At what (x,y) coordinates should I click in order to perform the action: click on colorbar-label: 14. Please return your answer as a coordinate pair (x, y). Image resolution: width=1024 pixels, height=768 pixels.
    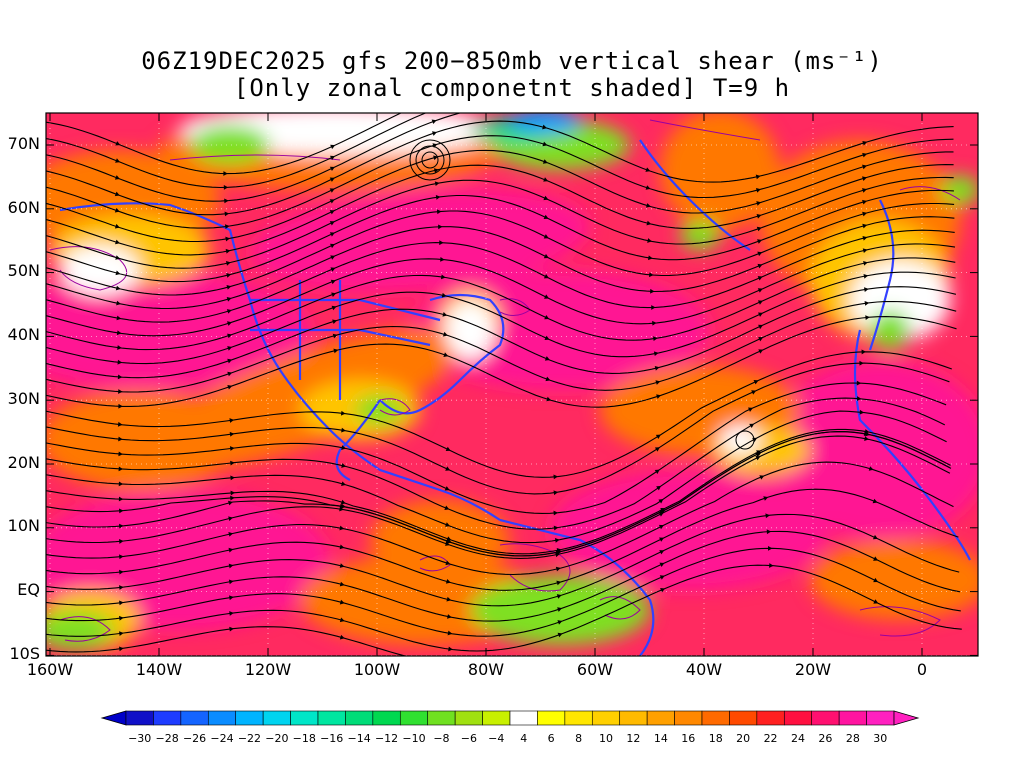
    Looking at the image, I should click on (660, 738).